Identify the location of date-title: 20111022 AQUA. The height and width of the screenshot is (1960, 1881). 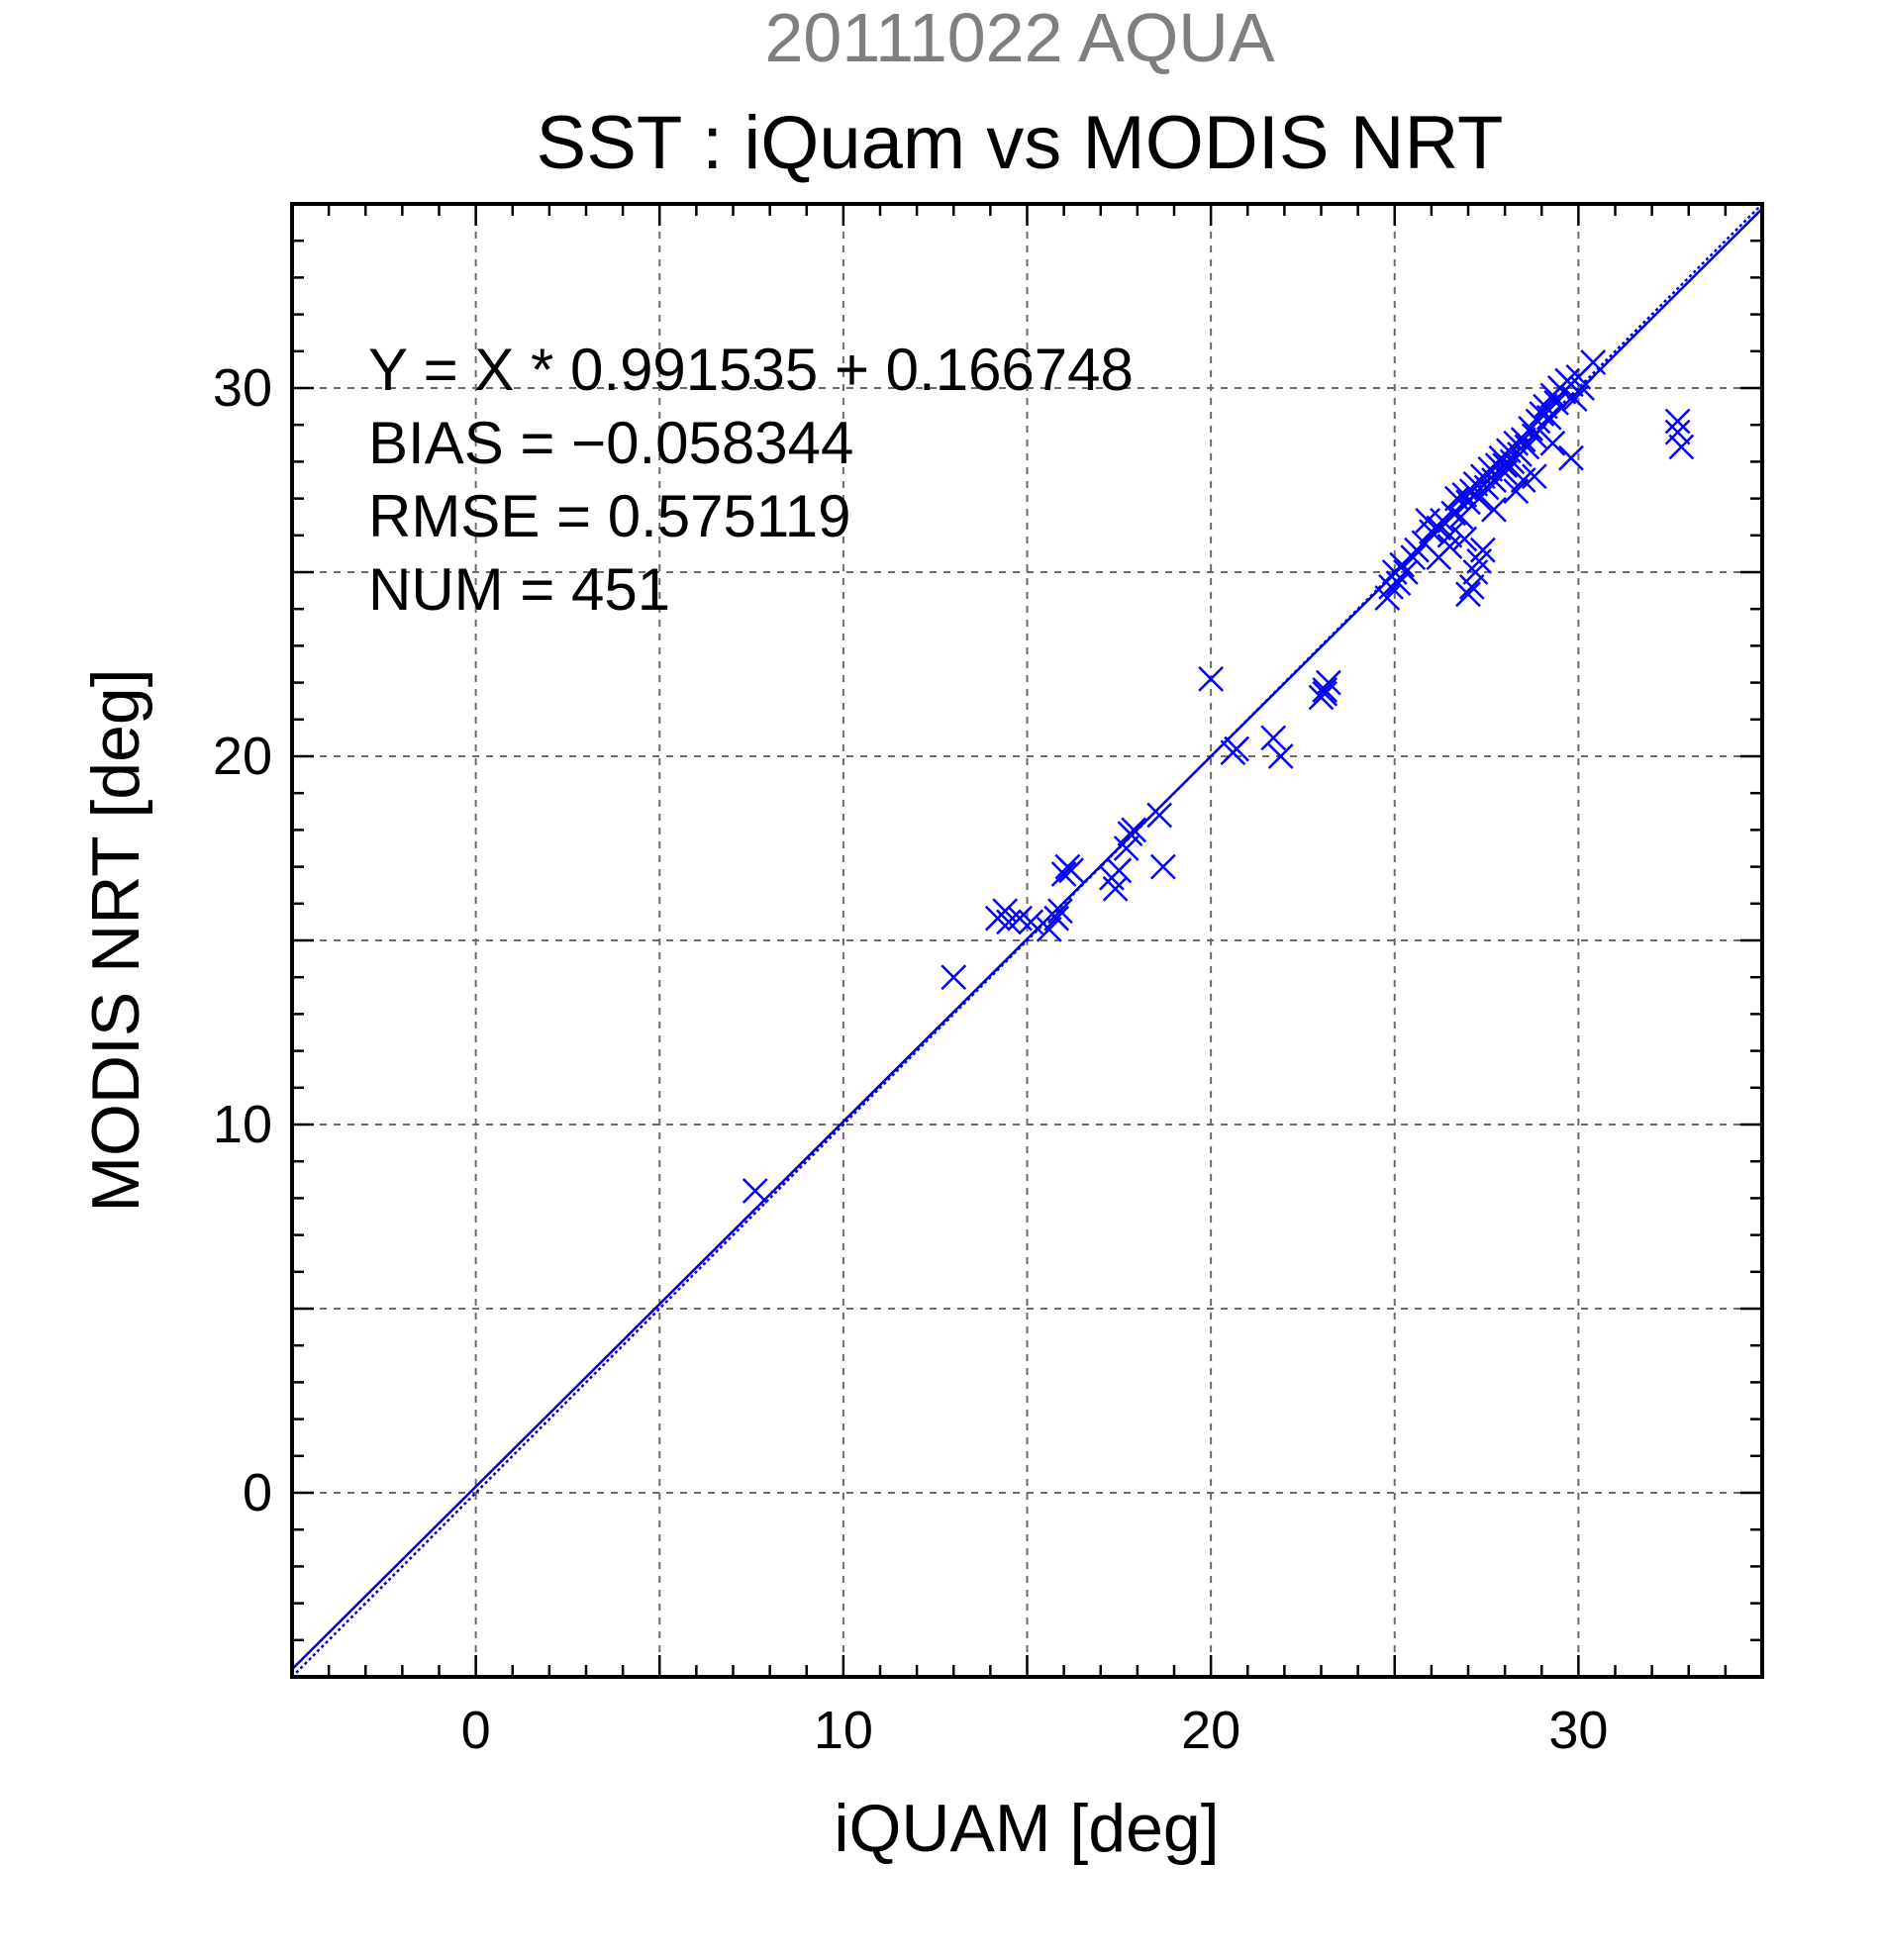
(1019, 38).